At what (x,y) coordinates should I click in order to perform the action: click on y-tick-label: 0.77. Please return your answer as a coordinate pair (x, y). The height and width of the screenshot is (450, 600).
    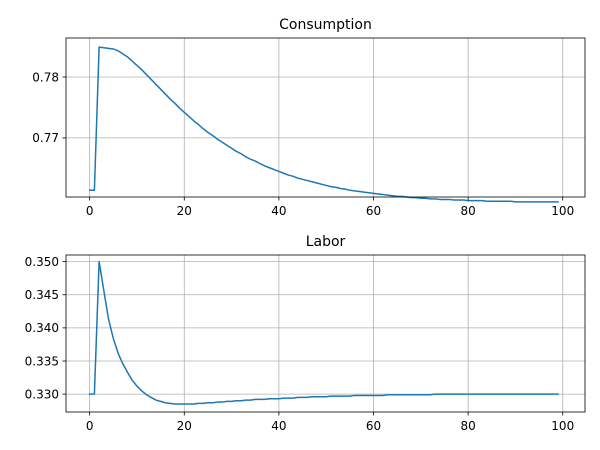
    Looking at the image, I should click on (45, 138).